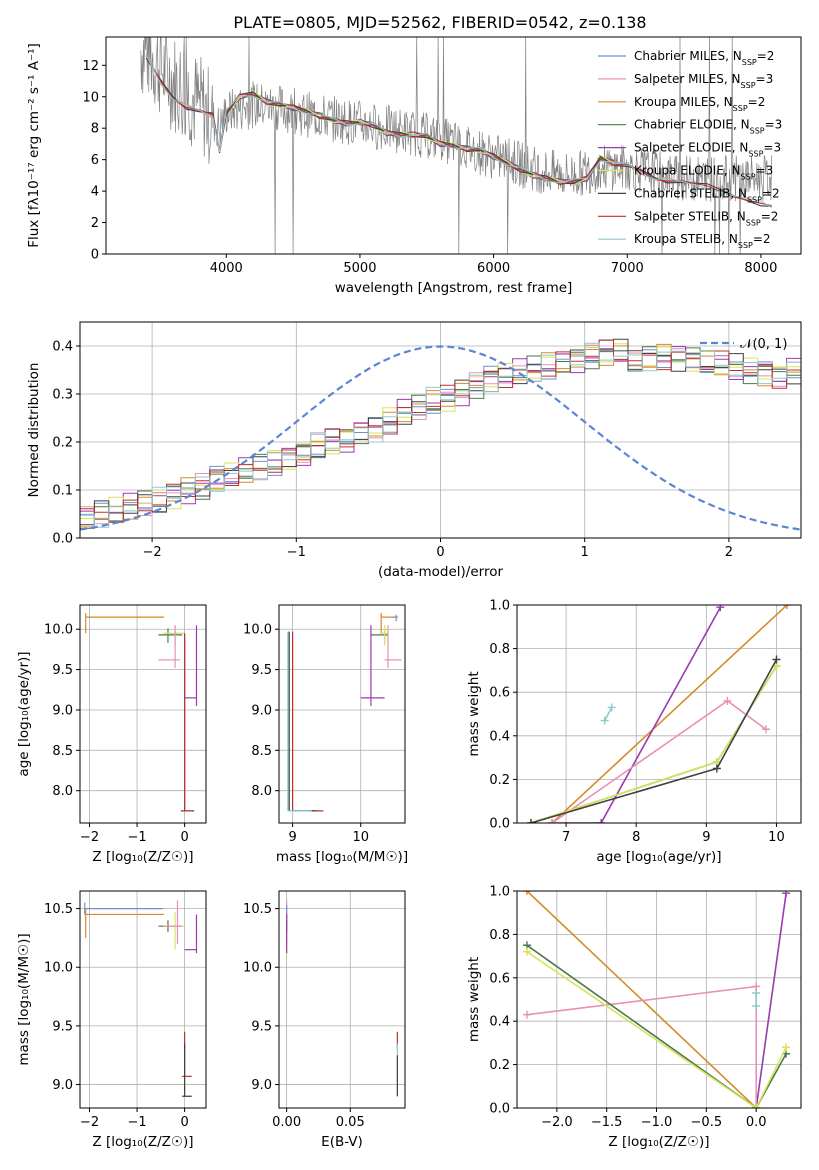  Describe the element at coordinates (286, 1122) in the screenshot. I see `x-tick-label: 0.00` at that location.